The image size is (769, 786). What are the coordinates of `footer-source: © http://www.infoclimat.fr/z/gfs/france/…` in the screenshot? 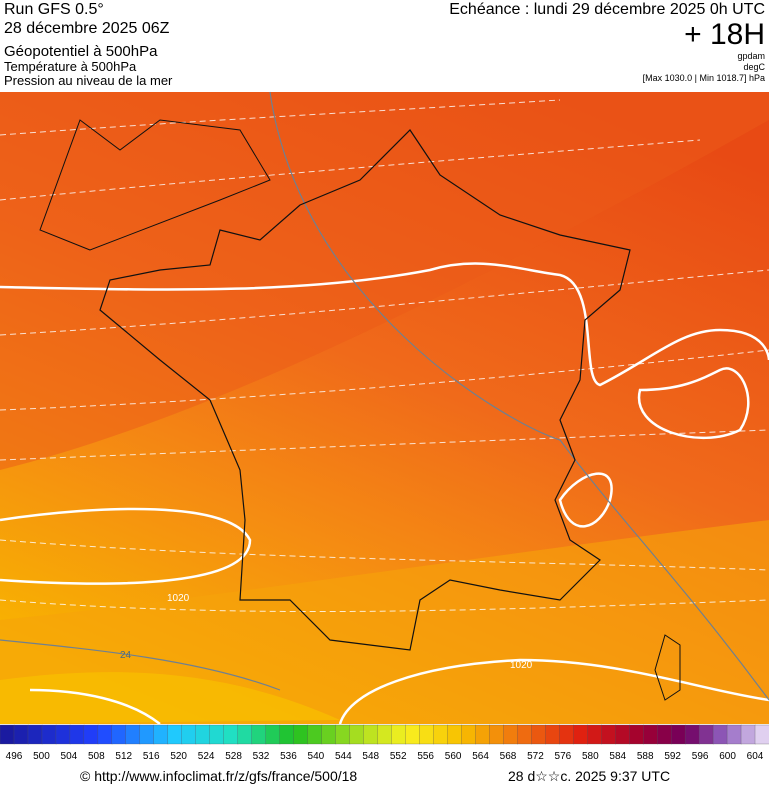 It's located at (218, 776).